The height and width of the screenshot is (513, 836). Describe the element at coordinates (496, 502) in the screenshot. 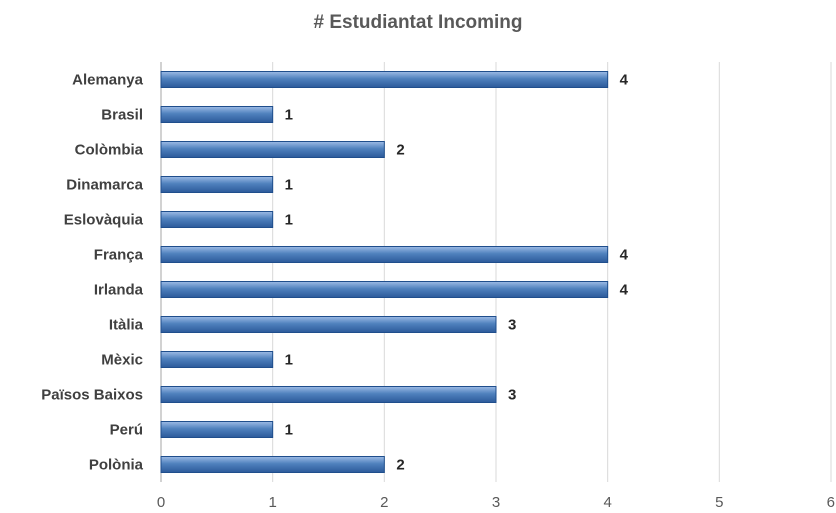

I see `x-tick-label: 3` at that location.